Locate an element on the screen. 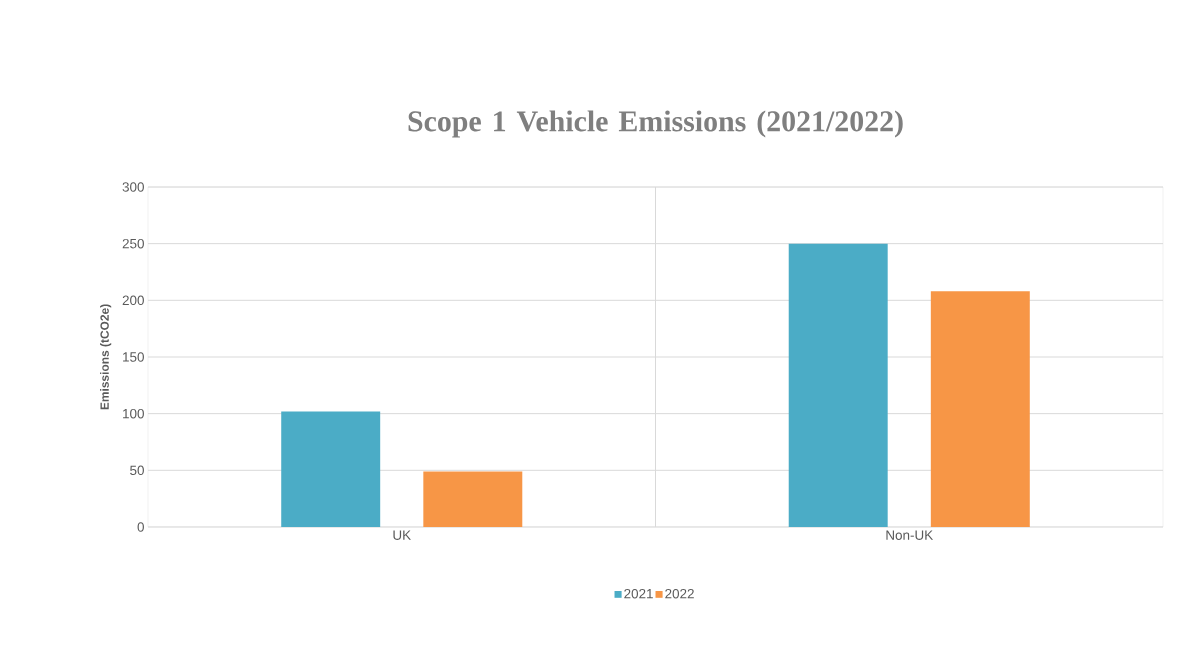 The width and height of the screenshot is (1197, 648). legend-label: 2022 is located at coordinates (679, 593).